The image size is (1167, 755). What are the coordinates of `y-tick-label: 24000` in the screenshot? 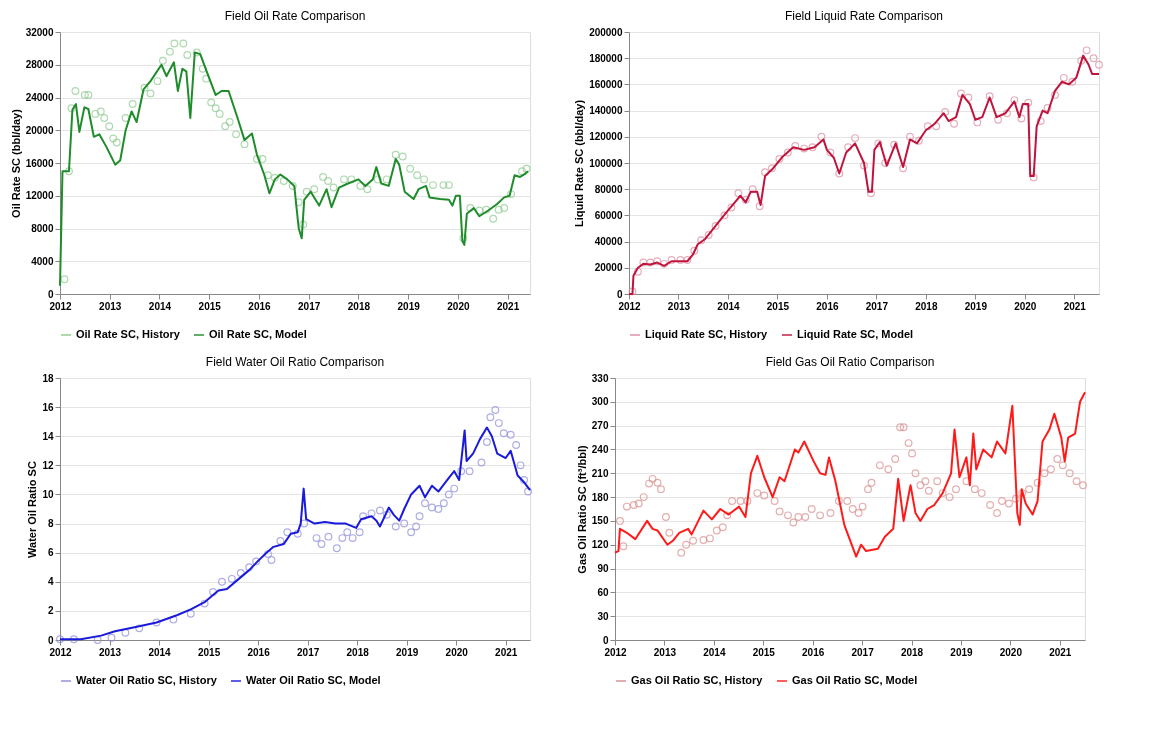 It's located at (39, 97).